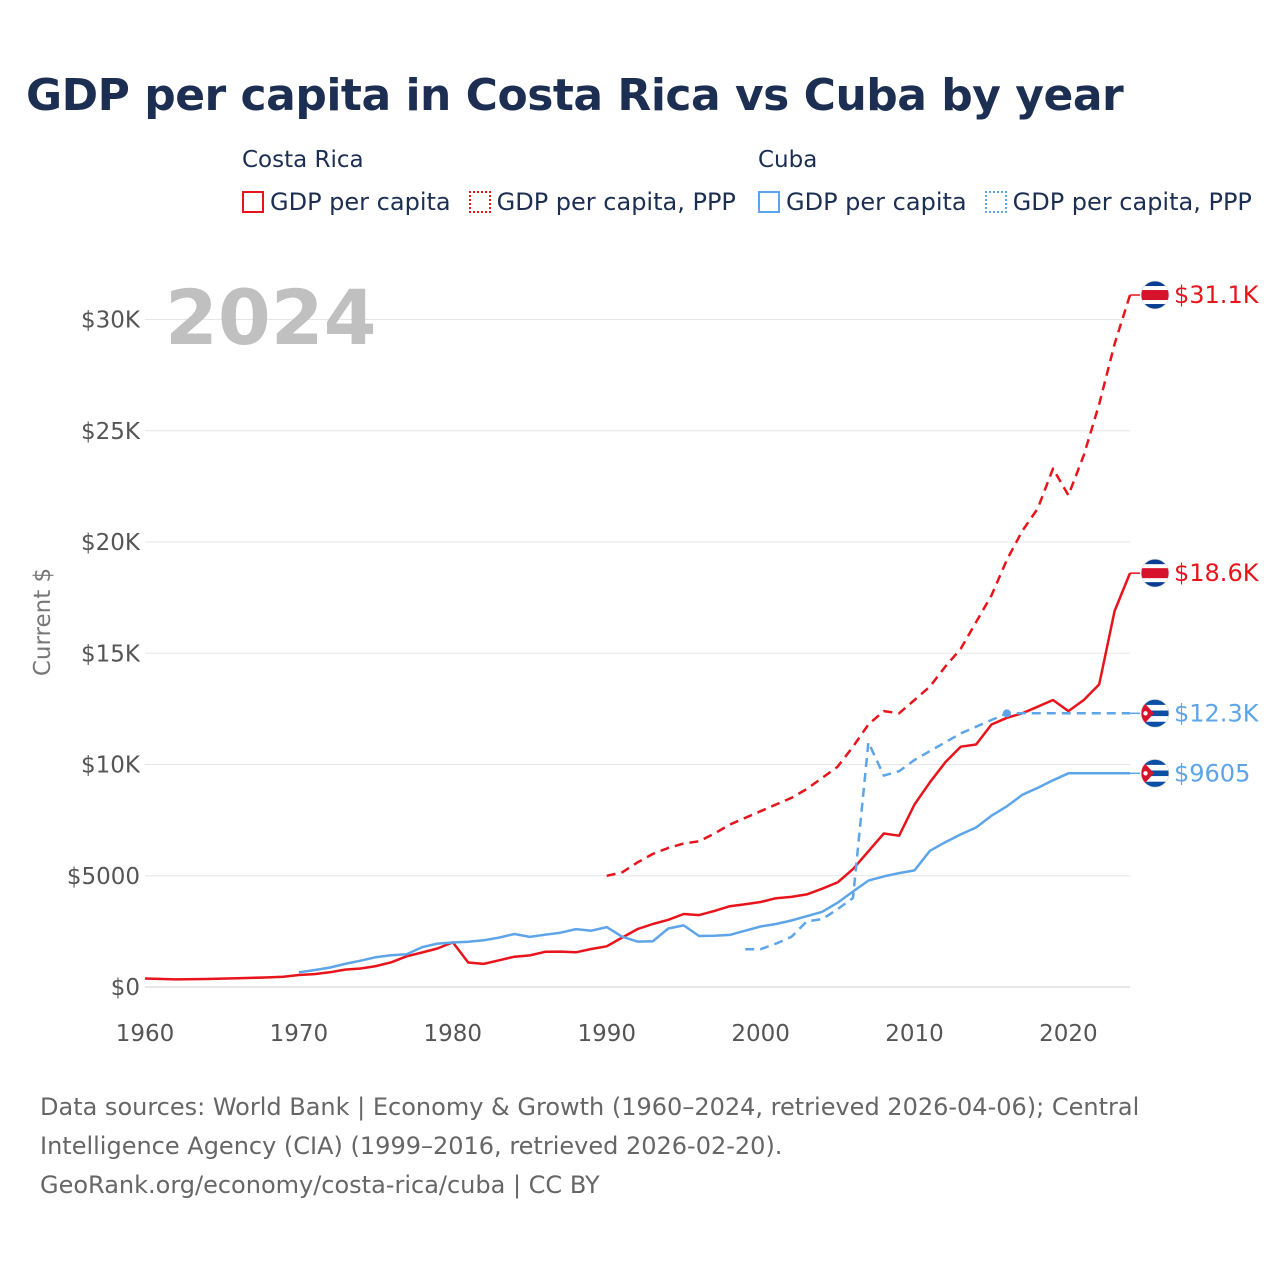 This screenshot has width=1280, height=1280. What do you see at coordinates (1006, 713) in the screenshot?
I see `data-point-marker` at bounding box center [1006, 713].